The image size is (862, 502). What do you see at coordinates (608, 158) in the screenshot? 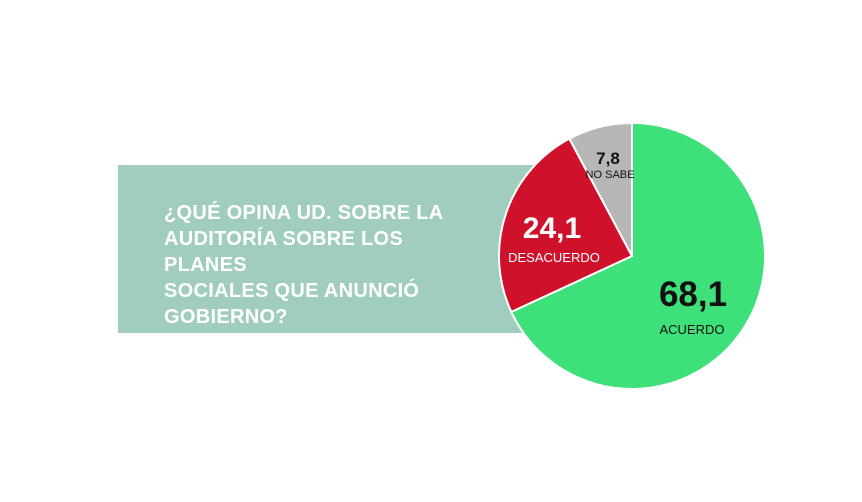
I see `pie-value-label: 7,8` at bounding box center [608, 158].